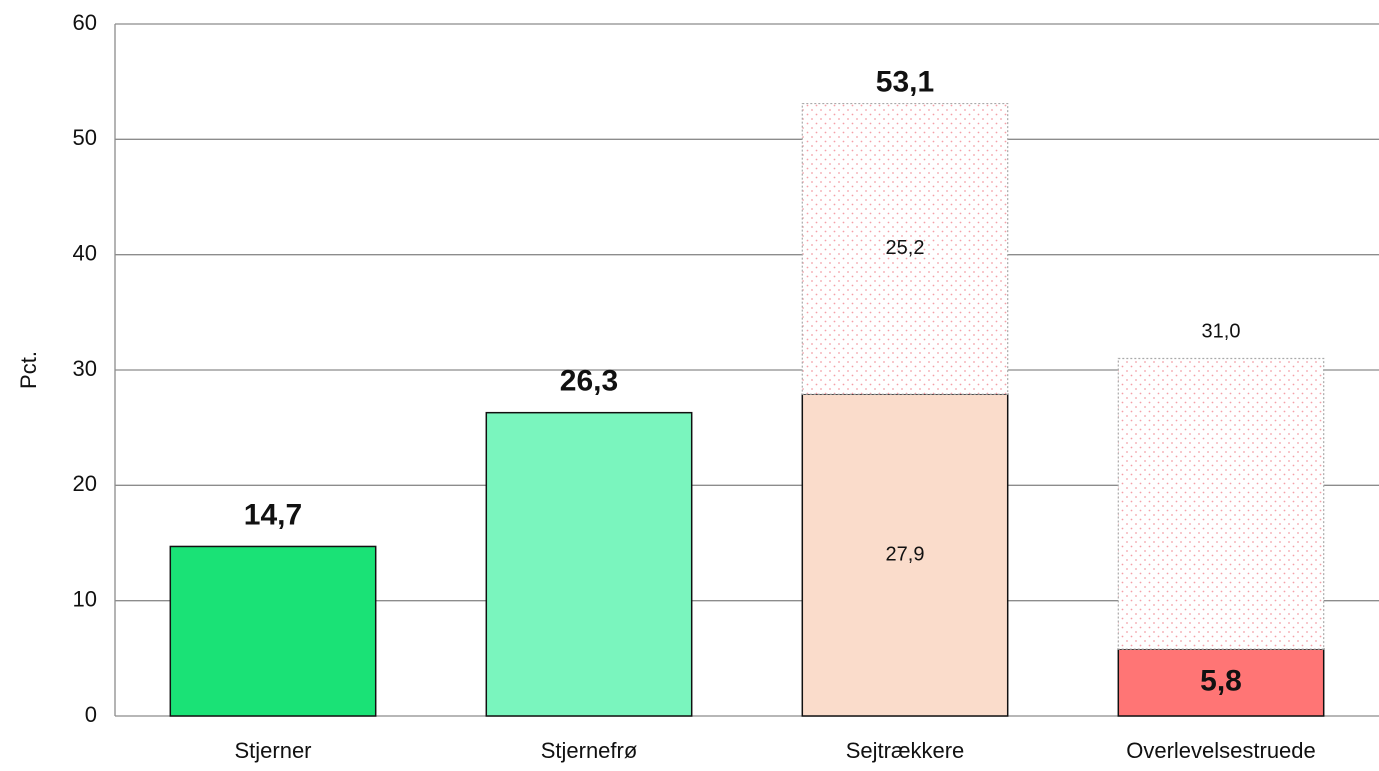 Image resolution: width=1379 pixels, height=771 pixels. What do you see at coordinates (91, 714) in the screenshot?
I see `y-tick-label: 0` at bounding box center [91, 714].